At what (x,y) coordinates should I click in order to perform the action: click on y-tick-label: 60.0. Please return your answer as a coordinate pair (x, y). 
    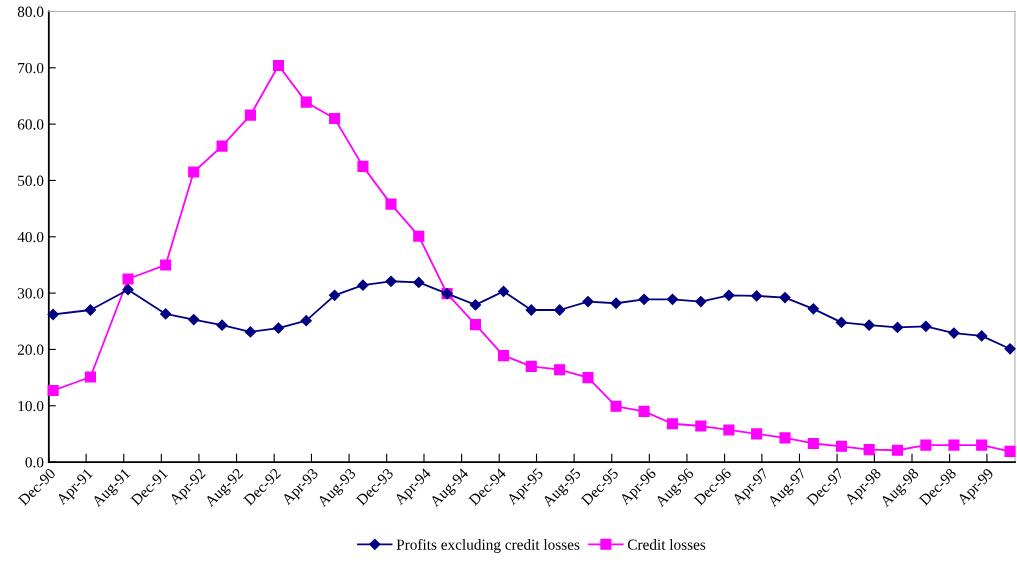
    Looking at the image, I should click on (30, 124).